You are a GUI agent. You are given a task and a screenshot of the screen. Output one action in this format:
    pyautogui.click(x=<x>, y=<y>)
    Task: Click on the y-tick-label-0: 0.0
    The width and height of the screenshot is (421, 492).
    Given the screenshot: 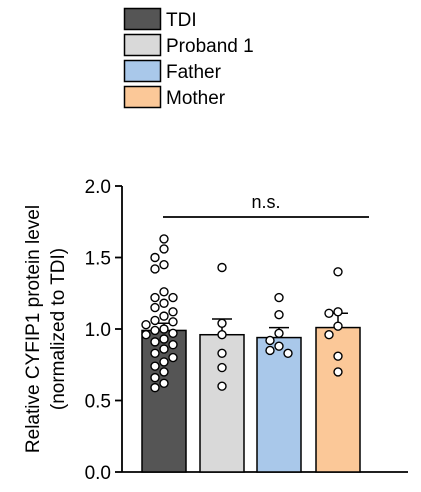 What is the action you would take?
    pyautogui.click(x=98, y=473)
    